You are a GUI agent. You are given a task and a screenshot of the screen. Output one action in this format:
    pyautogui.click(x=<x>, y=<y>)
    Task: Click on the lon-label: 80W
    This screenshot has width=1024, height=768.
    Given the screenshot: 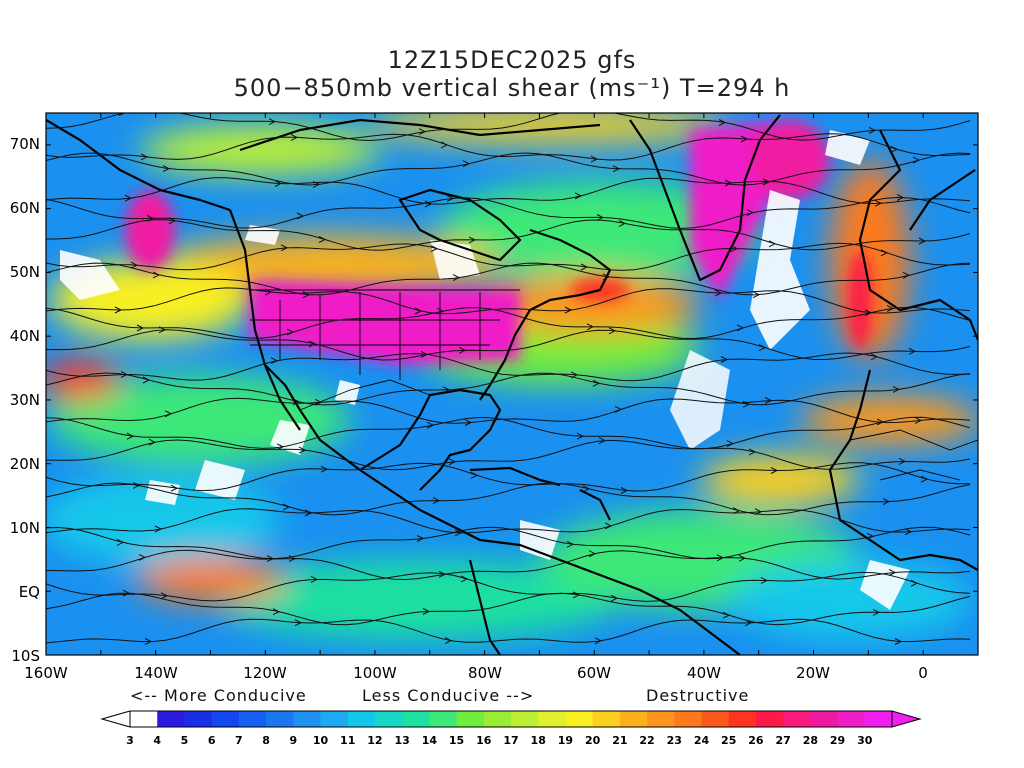 What is the action you would take?
    pyautogui.click(x=485, y=673)
    